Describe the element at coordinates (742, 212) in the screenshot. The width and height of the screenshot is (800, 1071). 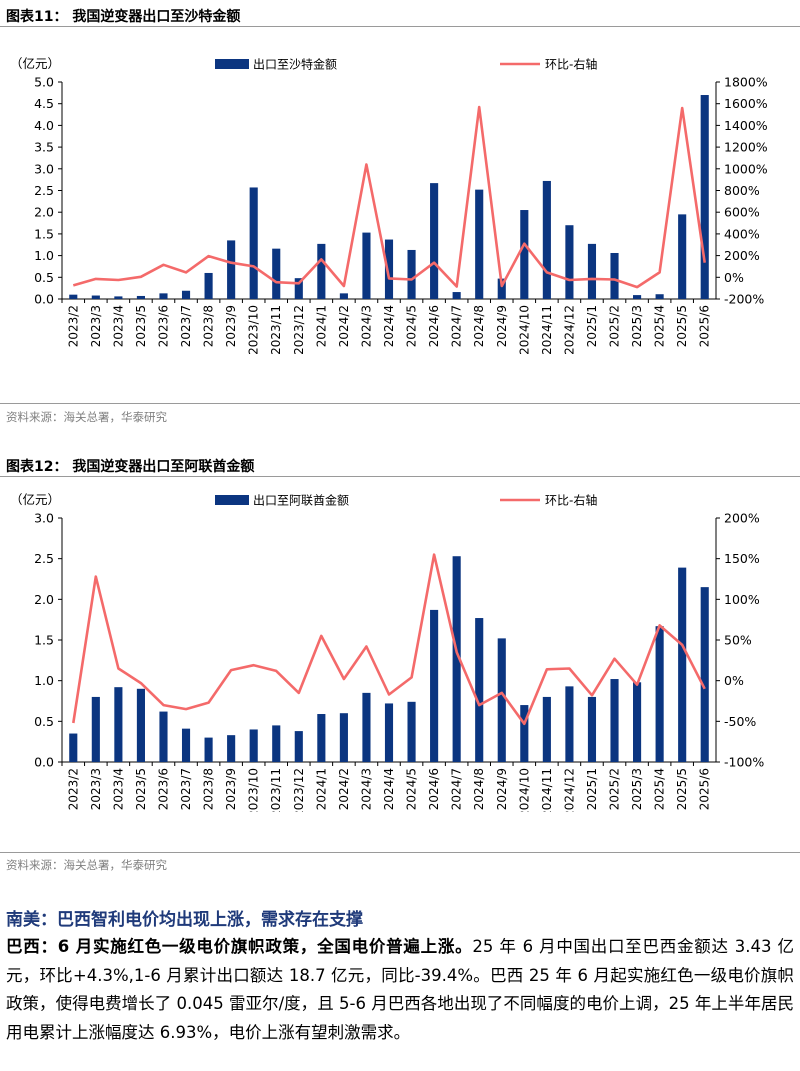
I see `y2-tick-label: 600%` at that location.